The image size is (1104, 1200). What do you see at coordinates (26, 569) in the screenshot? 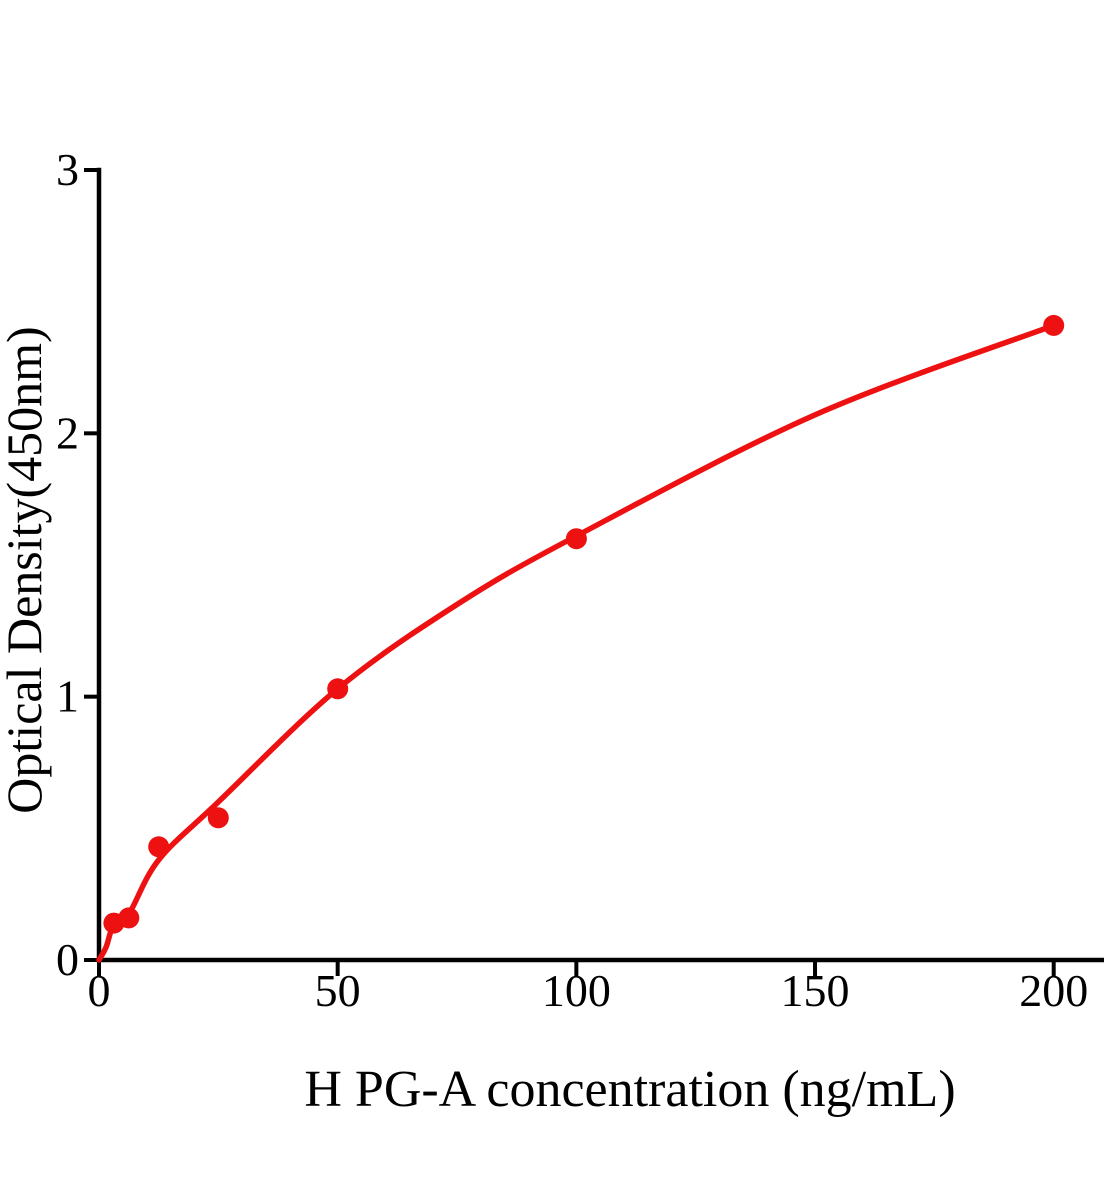
I see `y-axis-title: Optical Density(450nm)` at bounding box center [26, 569].